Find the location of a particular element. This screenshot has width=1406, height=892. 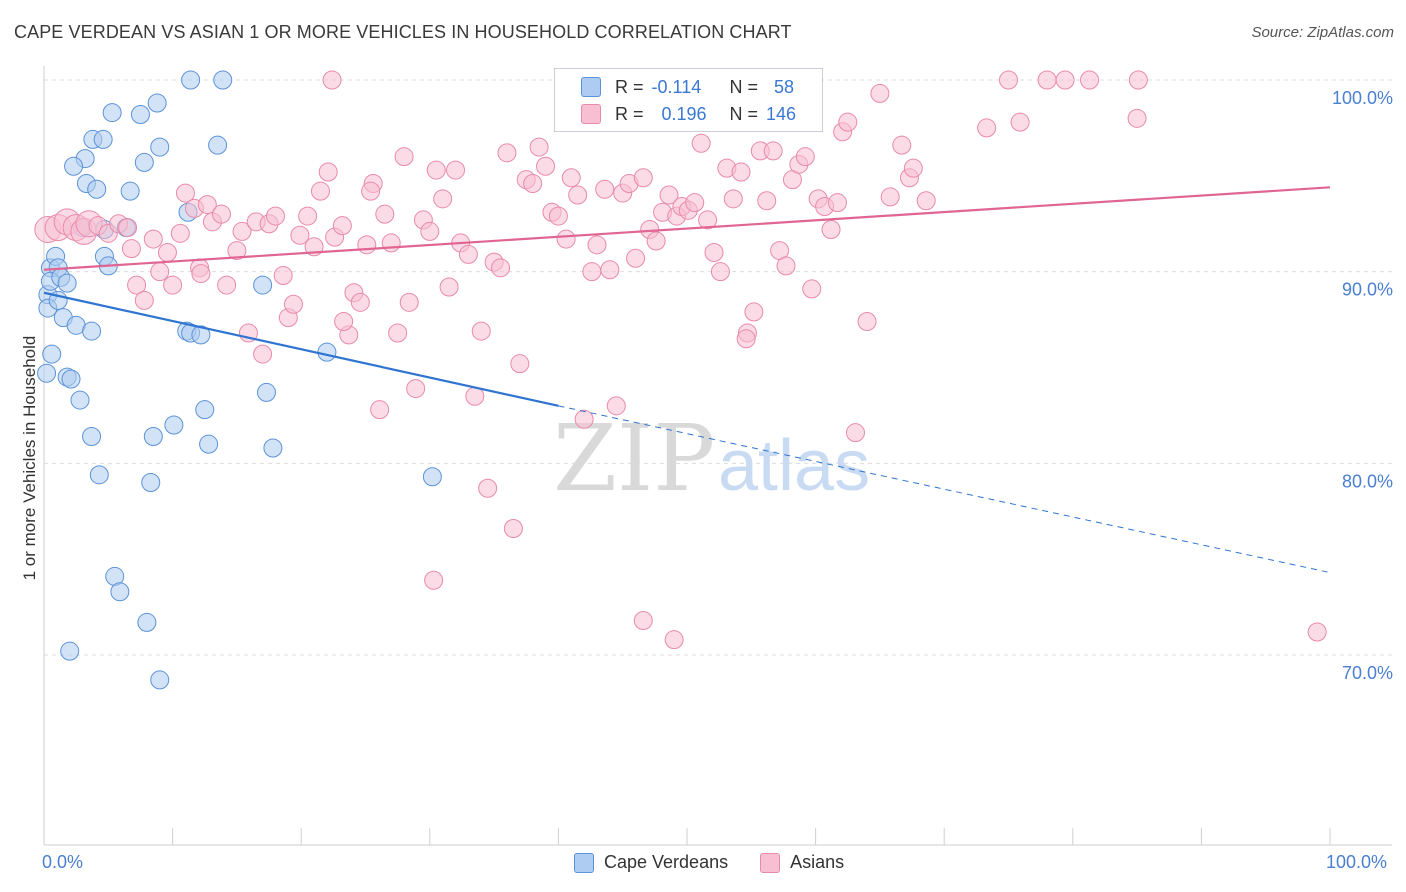

trend-line is located at coordinates (301, 349).